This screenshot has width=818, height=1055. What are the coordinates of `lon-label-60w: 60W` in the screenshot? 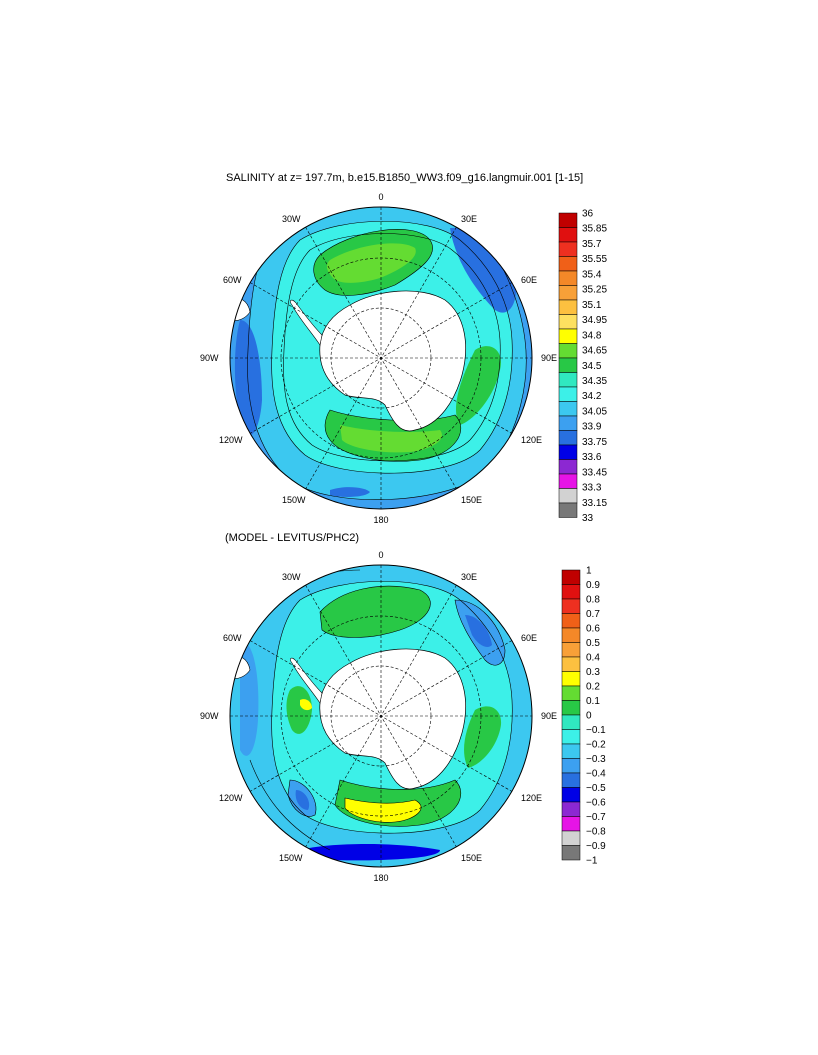 It's located at (232, 280).